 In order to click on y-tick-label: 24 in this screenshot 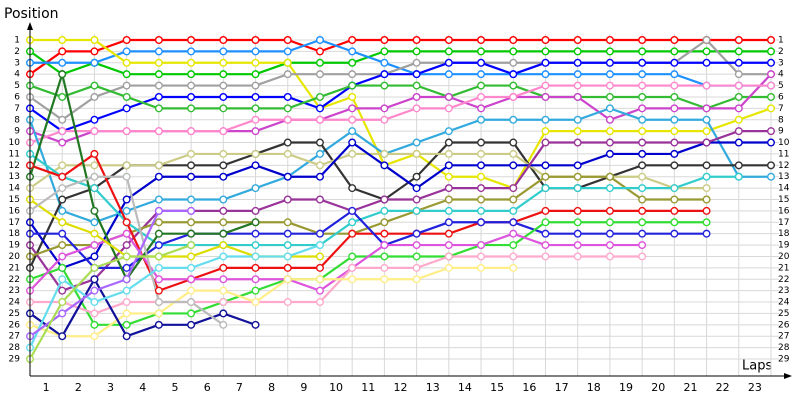, I will do `click(15, 303)`.